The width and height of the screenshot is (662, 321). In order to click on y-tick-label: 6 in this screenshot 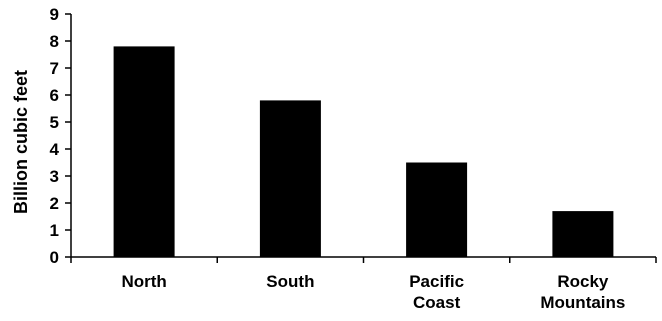, I will do `click(54, 95)`.